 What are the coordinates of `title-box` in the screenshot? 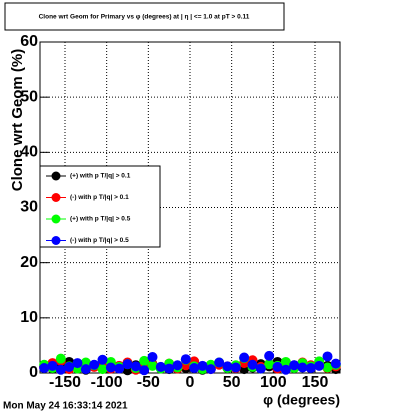 It's located at (144, 16).